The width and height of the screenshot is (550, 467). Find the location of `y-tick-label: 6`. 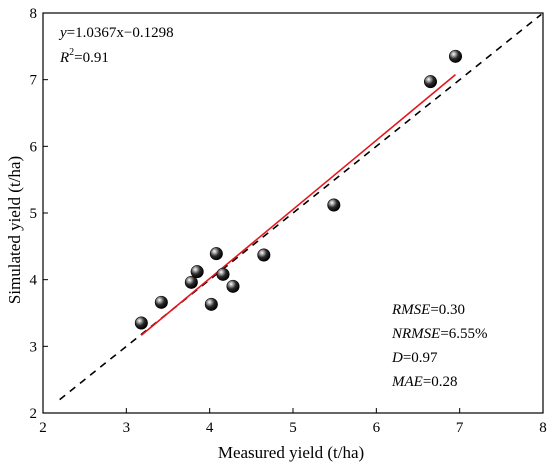

y-tick-label: 6 is located at coordinates (34, 147).